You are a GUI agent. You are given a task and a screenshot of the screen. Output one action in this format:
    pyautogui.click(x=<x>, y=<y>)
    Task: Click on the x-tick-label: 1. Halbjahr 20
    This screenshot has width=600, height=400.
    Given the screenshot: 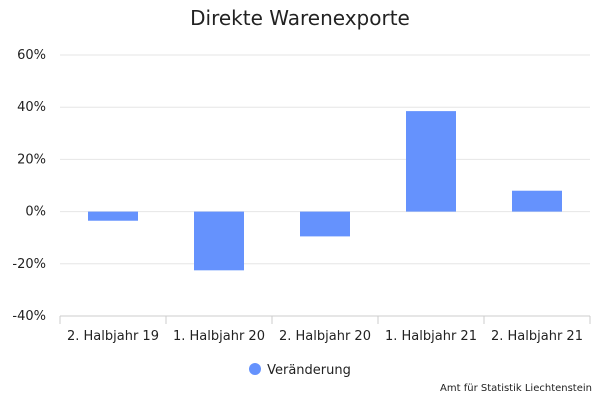 What is the action you would take?
    pyautogui.click(x=219, y=336)
    